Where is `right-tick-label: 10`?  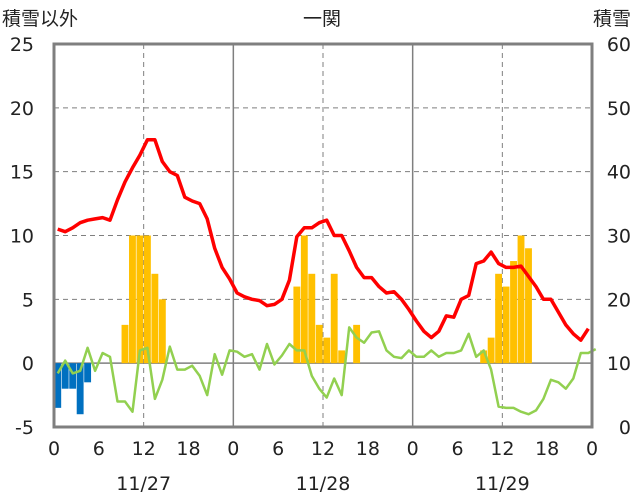 right-tick-label: 10 is located at coordinates (619, 364).